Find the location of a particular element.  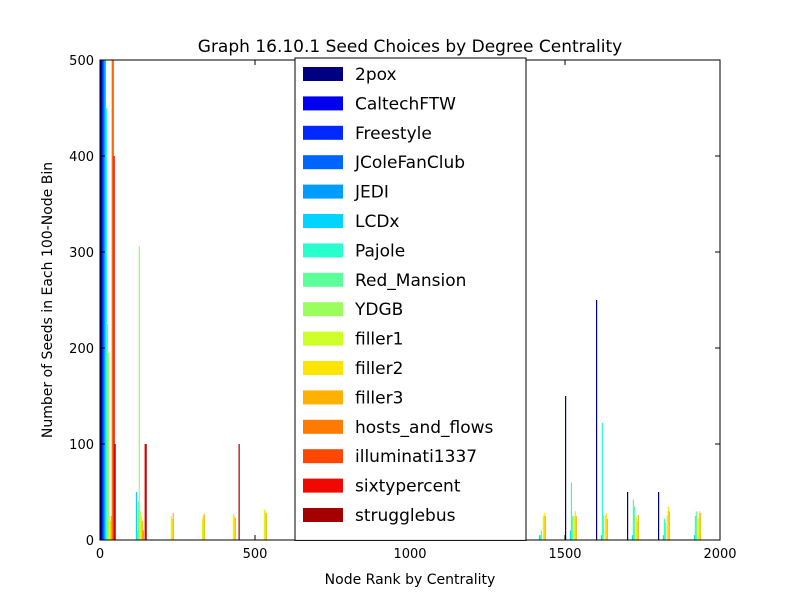

y-axis-label: Number of Seeds in Each 100-Node Bin is located at coordinates (48, 300).